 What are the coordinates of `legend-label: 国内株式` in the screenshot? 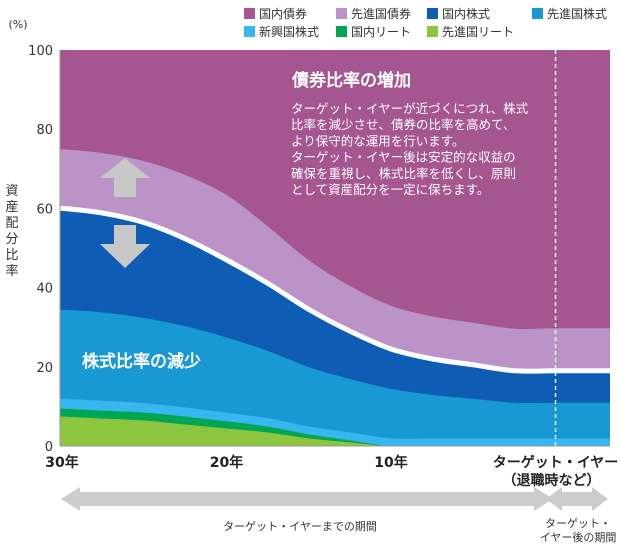 It's located at (466, 13).